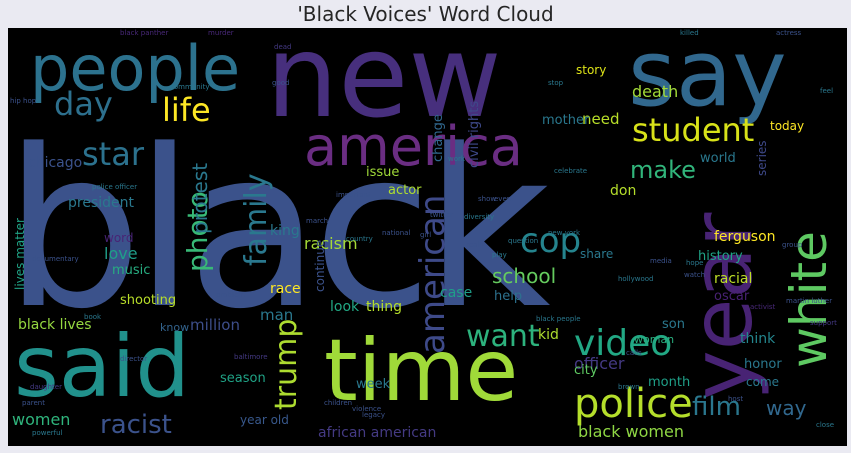 The image size is (851, 453). Describe the element at coordinates (523, 241) in the screenshot. I see `word-small-32: question` at that location.